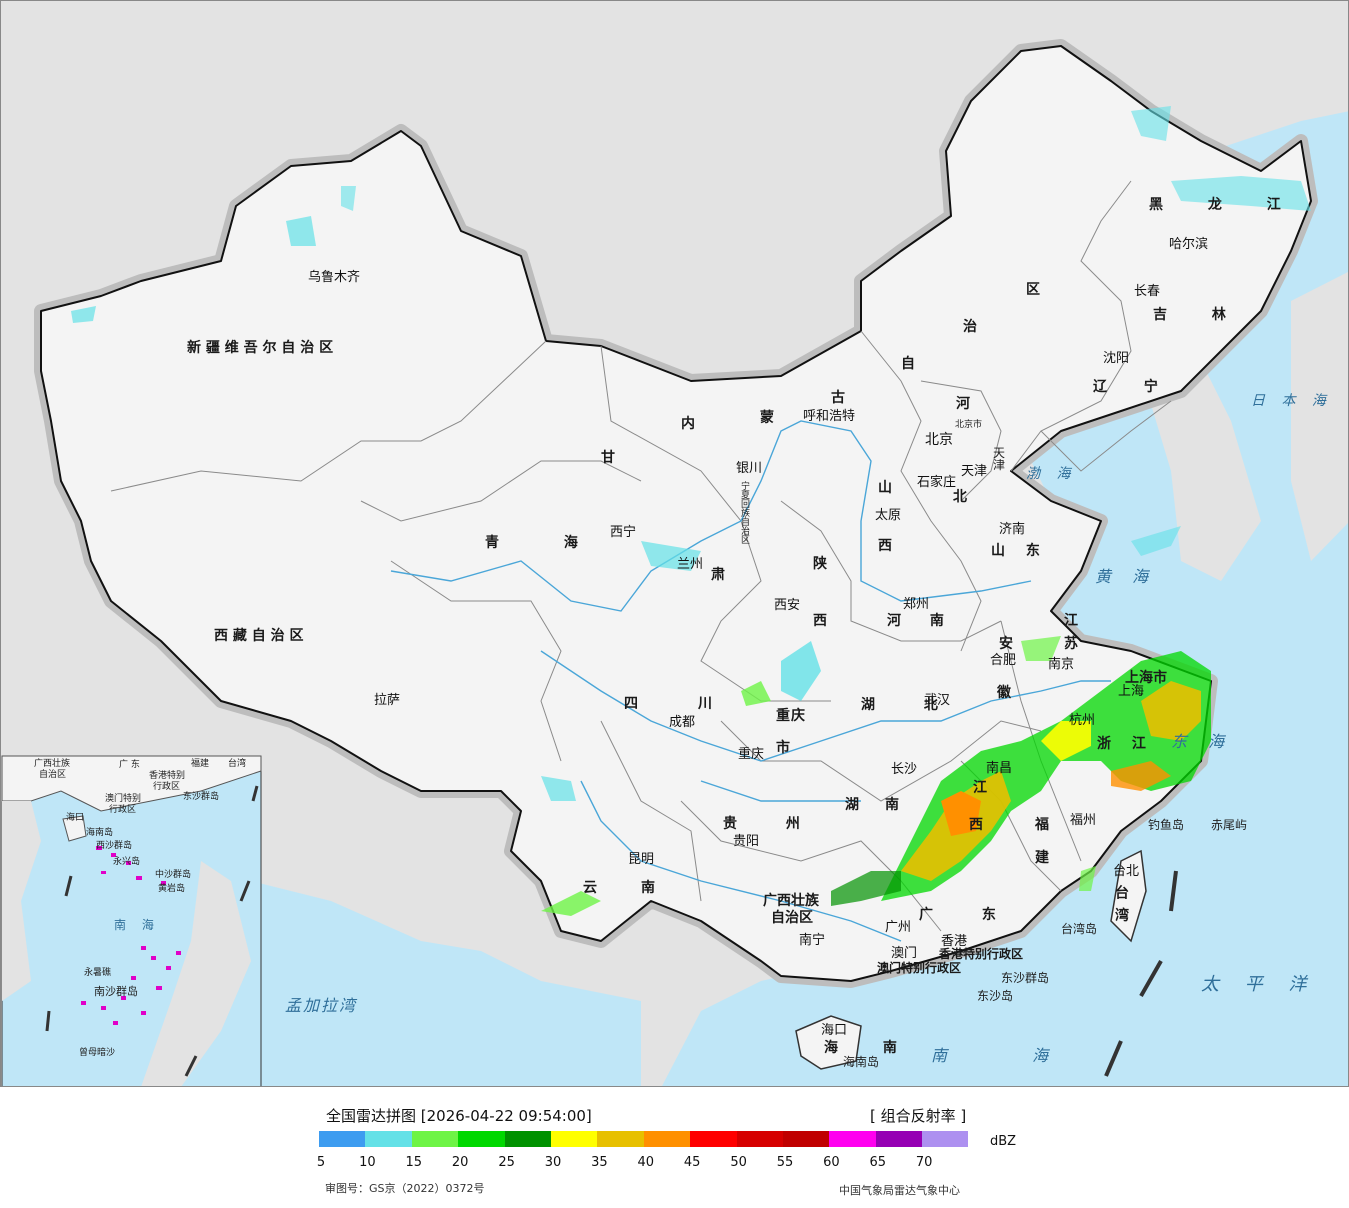  I want to click on province-anhui-1: 安, so click(1006, 644).